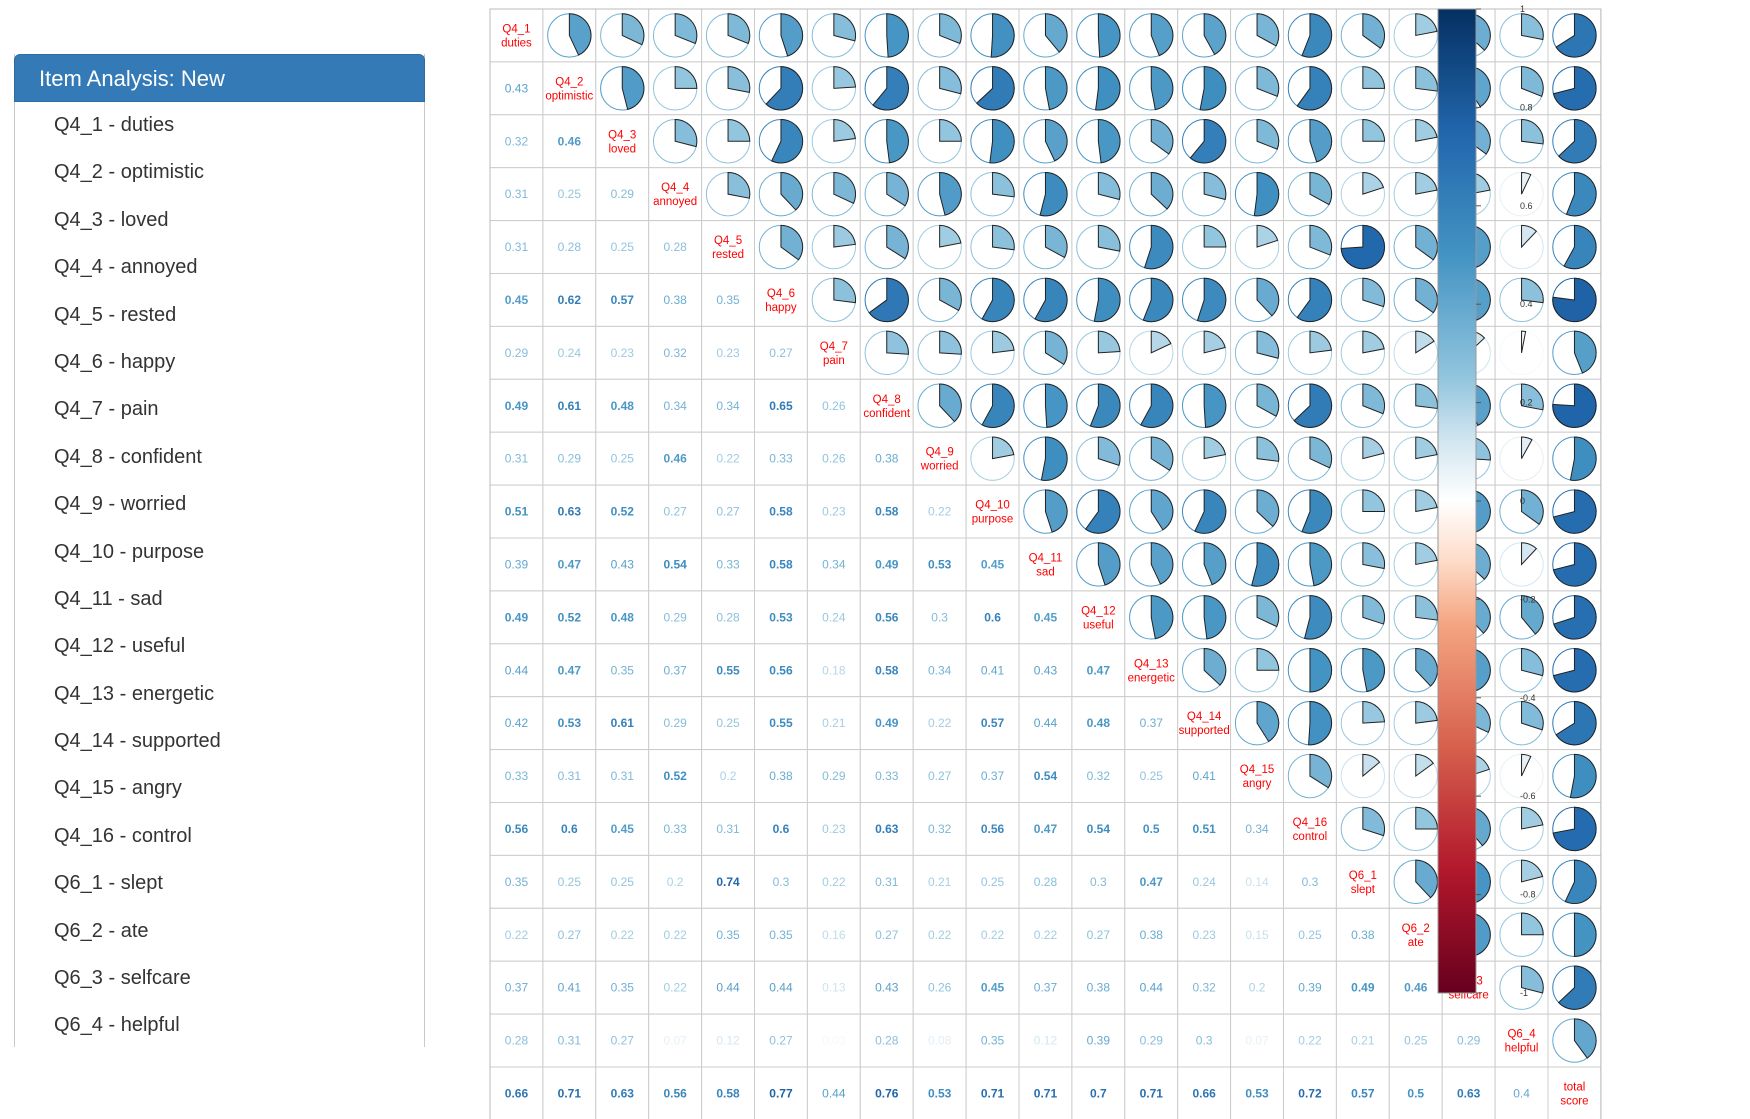 Image resolution: width=1750 pixels, height=1119 pixels. I want to click on sidebar-item: Q4_7 - pain, so click(106, 409).